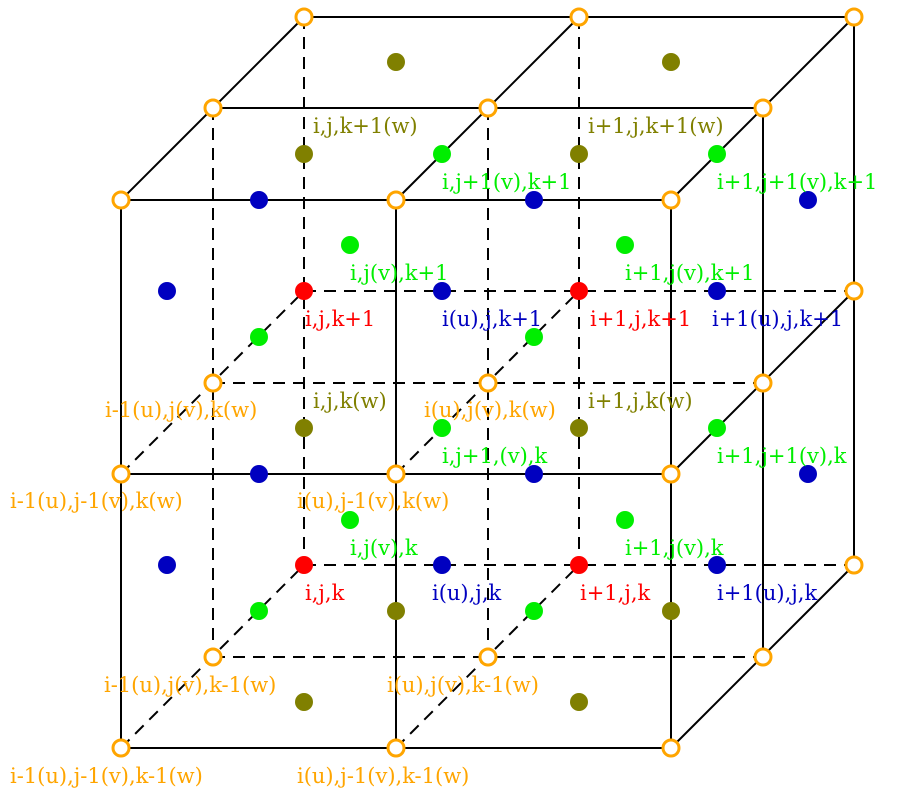 The image size is (918, 797). What do you see at coordinates (689, 273) in the screenshot?
I see `v-label: i+1,j(v),k+1` at bounding box center [689, 273].